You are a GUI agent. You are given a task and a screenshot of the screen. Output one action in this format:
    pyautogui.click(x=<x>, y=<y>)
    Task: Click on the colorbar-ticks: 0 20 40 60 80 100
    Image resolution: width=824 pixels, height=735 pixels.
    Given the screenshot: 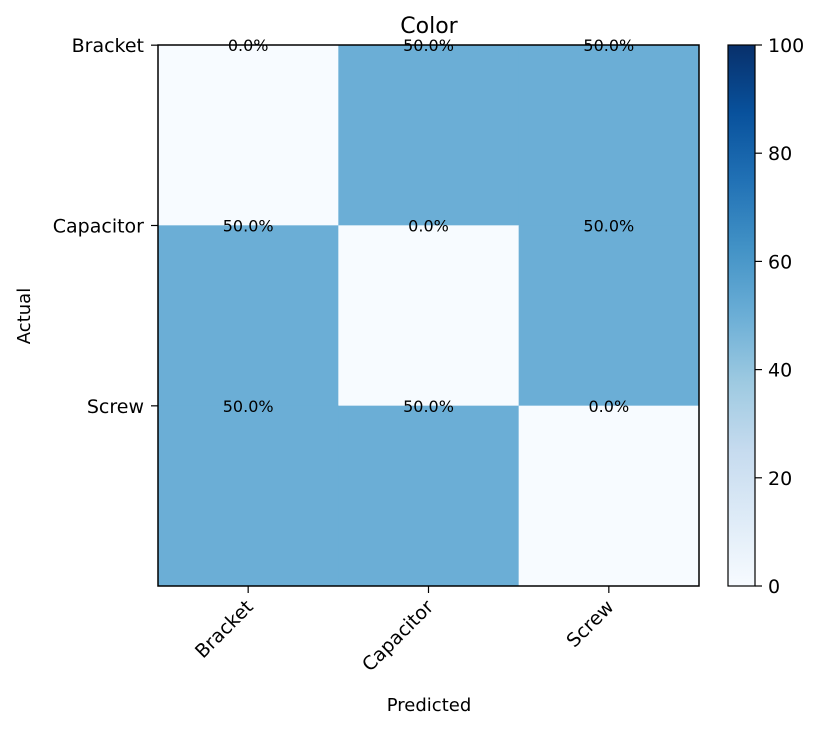 What is the action you would take?
    pyautogui.click(x=779, y=316)
    